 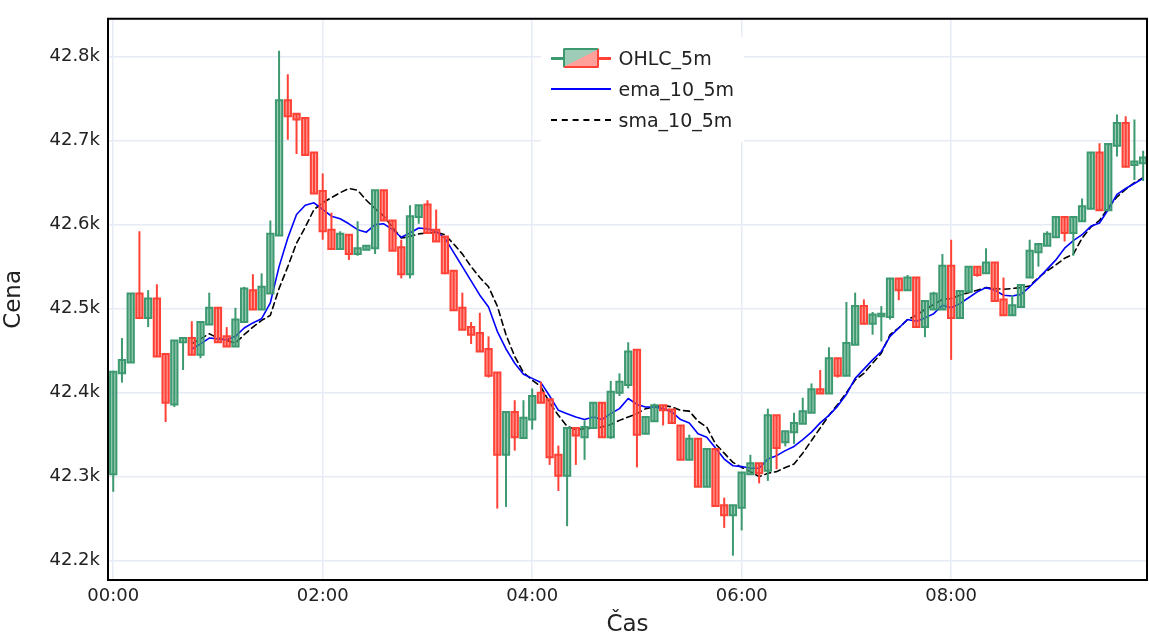 I want to click on legend-label: OHLC_5m, so click(x=665, y=58).